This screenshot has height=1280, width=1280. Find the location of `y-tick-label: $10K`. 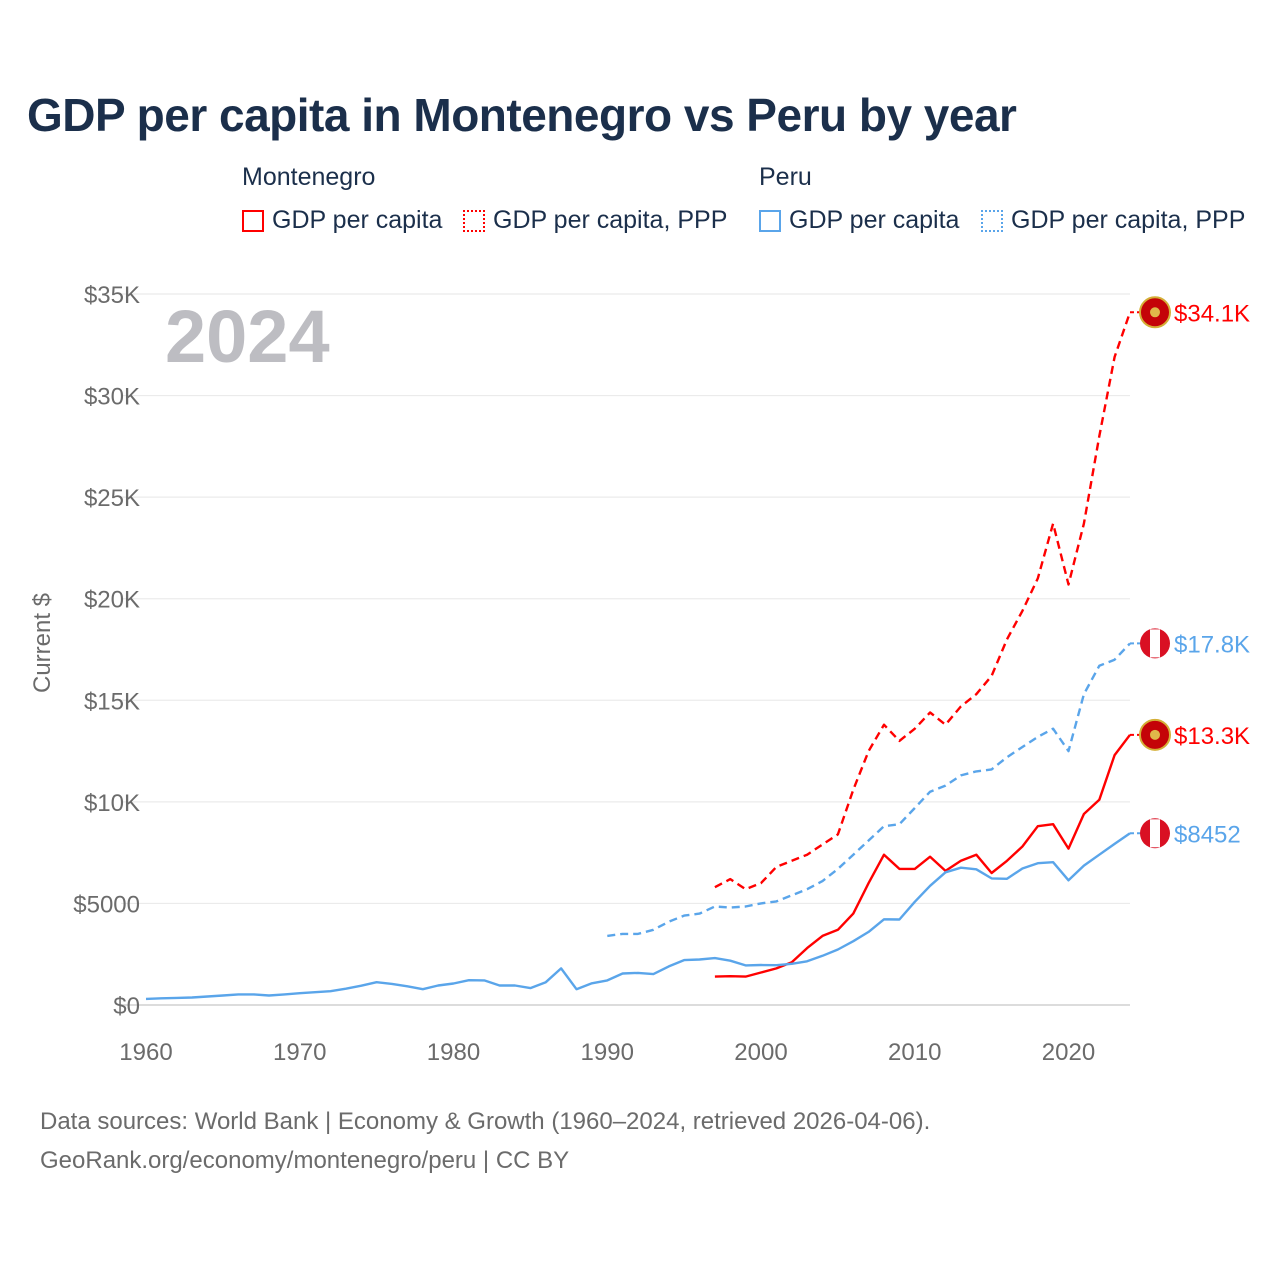

y-tick-label: $10K is located at coordinates (112, 803).